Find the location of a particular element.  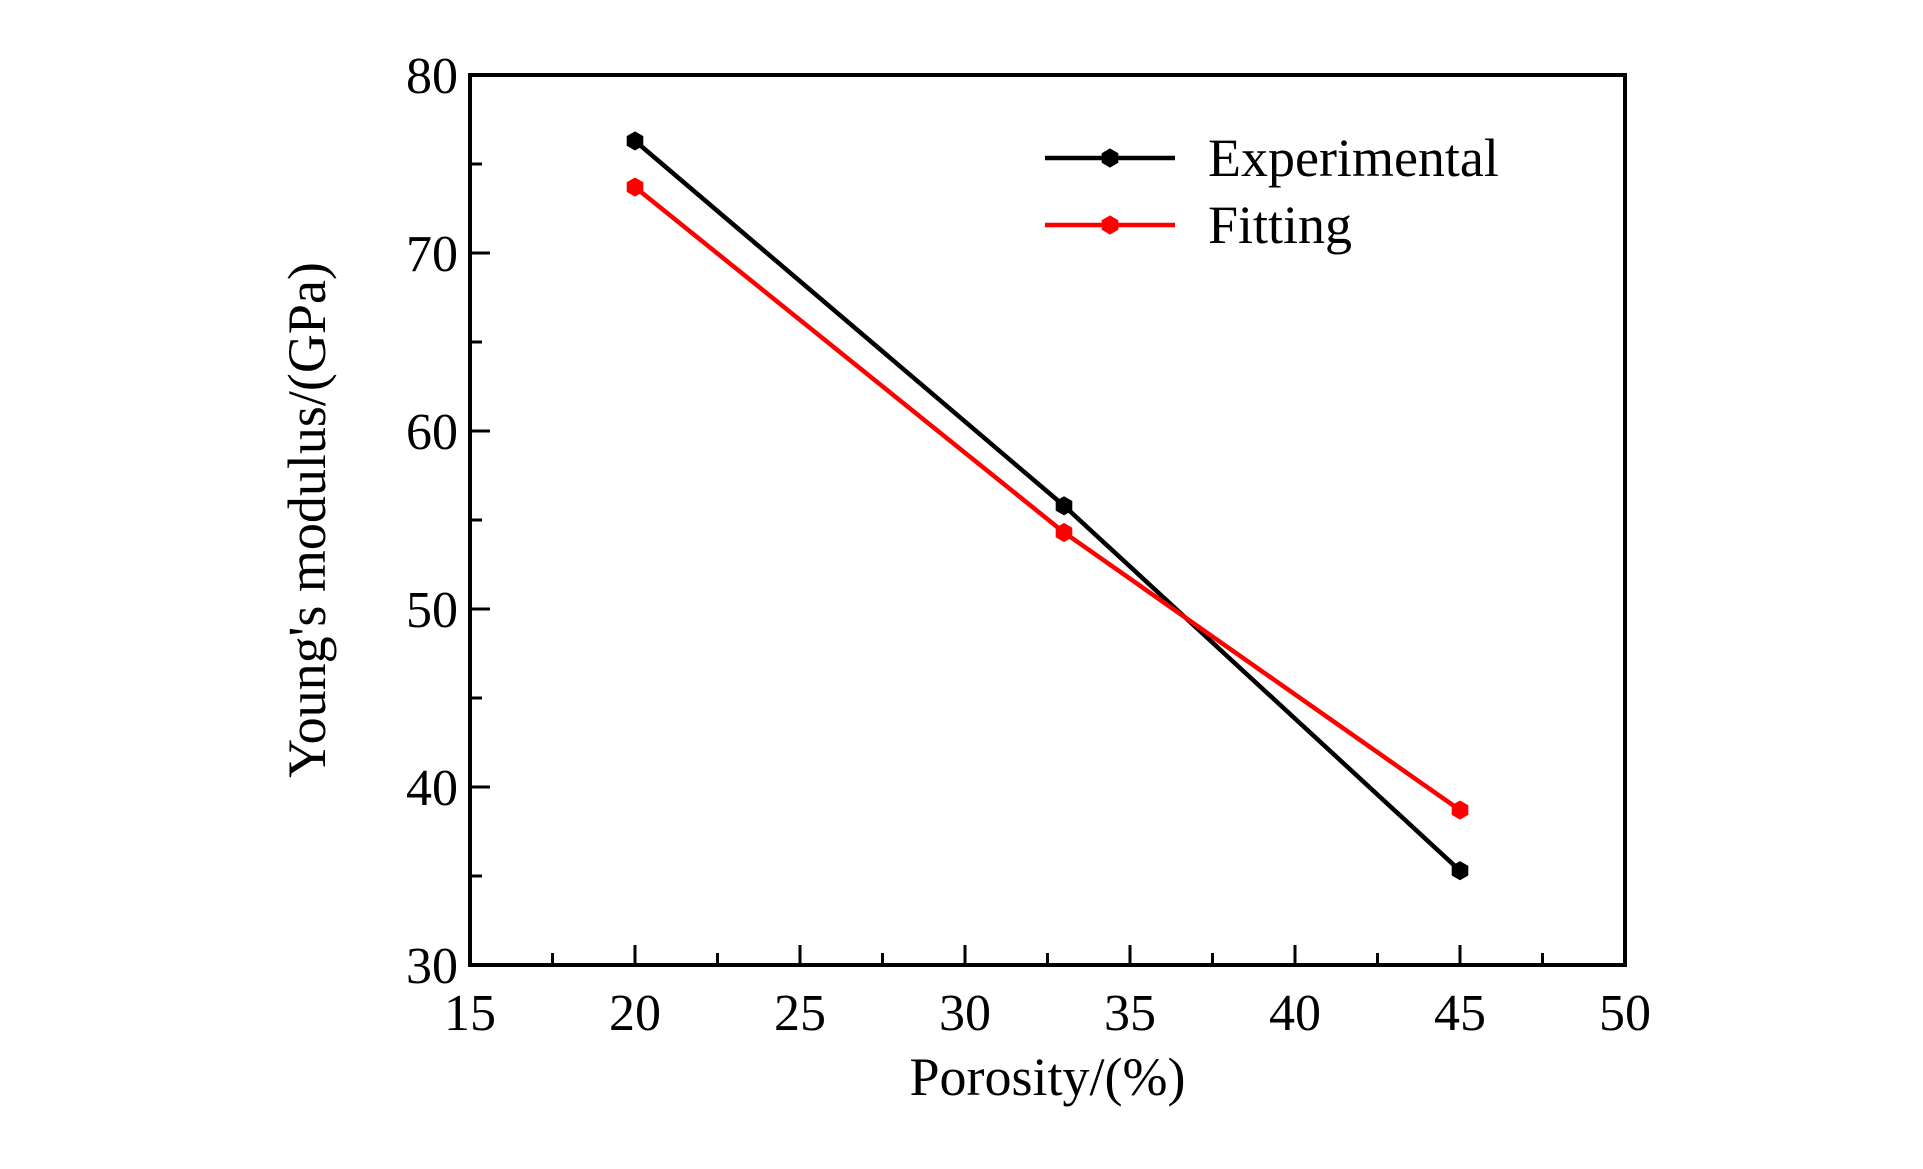

y-axis-title: Young's modulus/(GPa) is located at coordinates (307, 520).